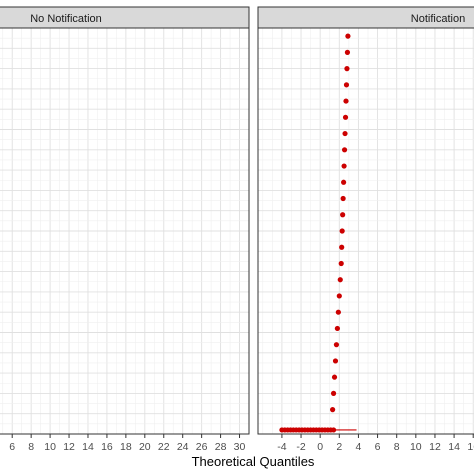 The width and height of the screenshot is (474, 474). What do you see at coordinates (300, 447) in the screenshot?
I see `x-tick-label: -2` at bounding box center [300, 447].